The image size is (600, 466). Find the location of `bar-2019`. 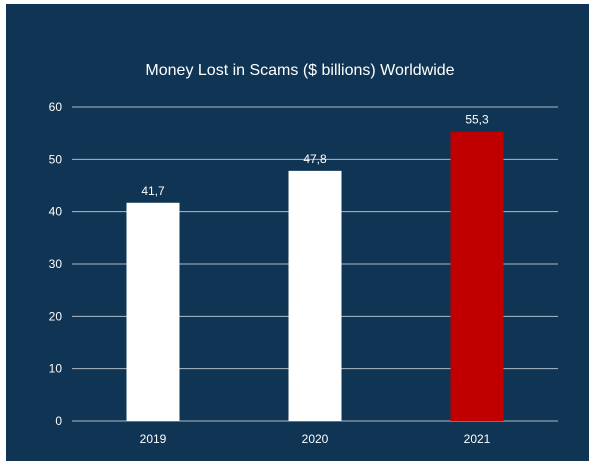

bar-2019 is located at coordinates (153, 311).